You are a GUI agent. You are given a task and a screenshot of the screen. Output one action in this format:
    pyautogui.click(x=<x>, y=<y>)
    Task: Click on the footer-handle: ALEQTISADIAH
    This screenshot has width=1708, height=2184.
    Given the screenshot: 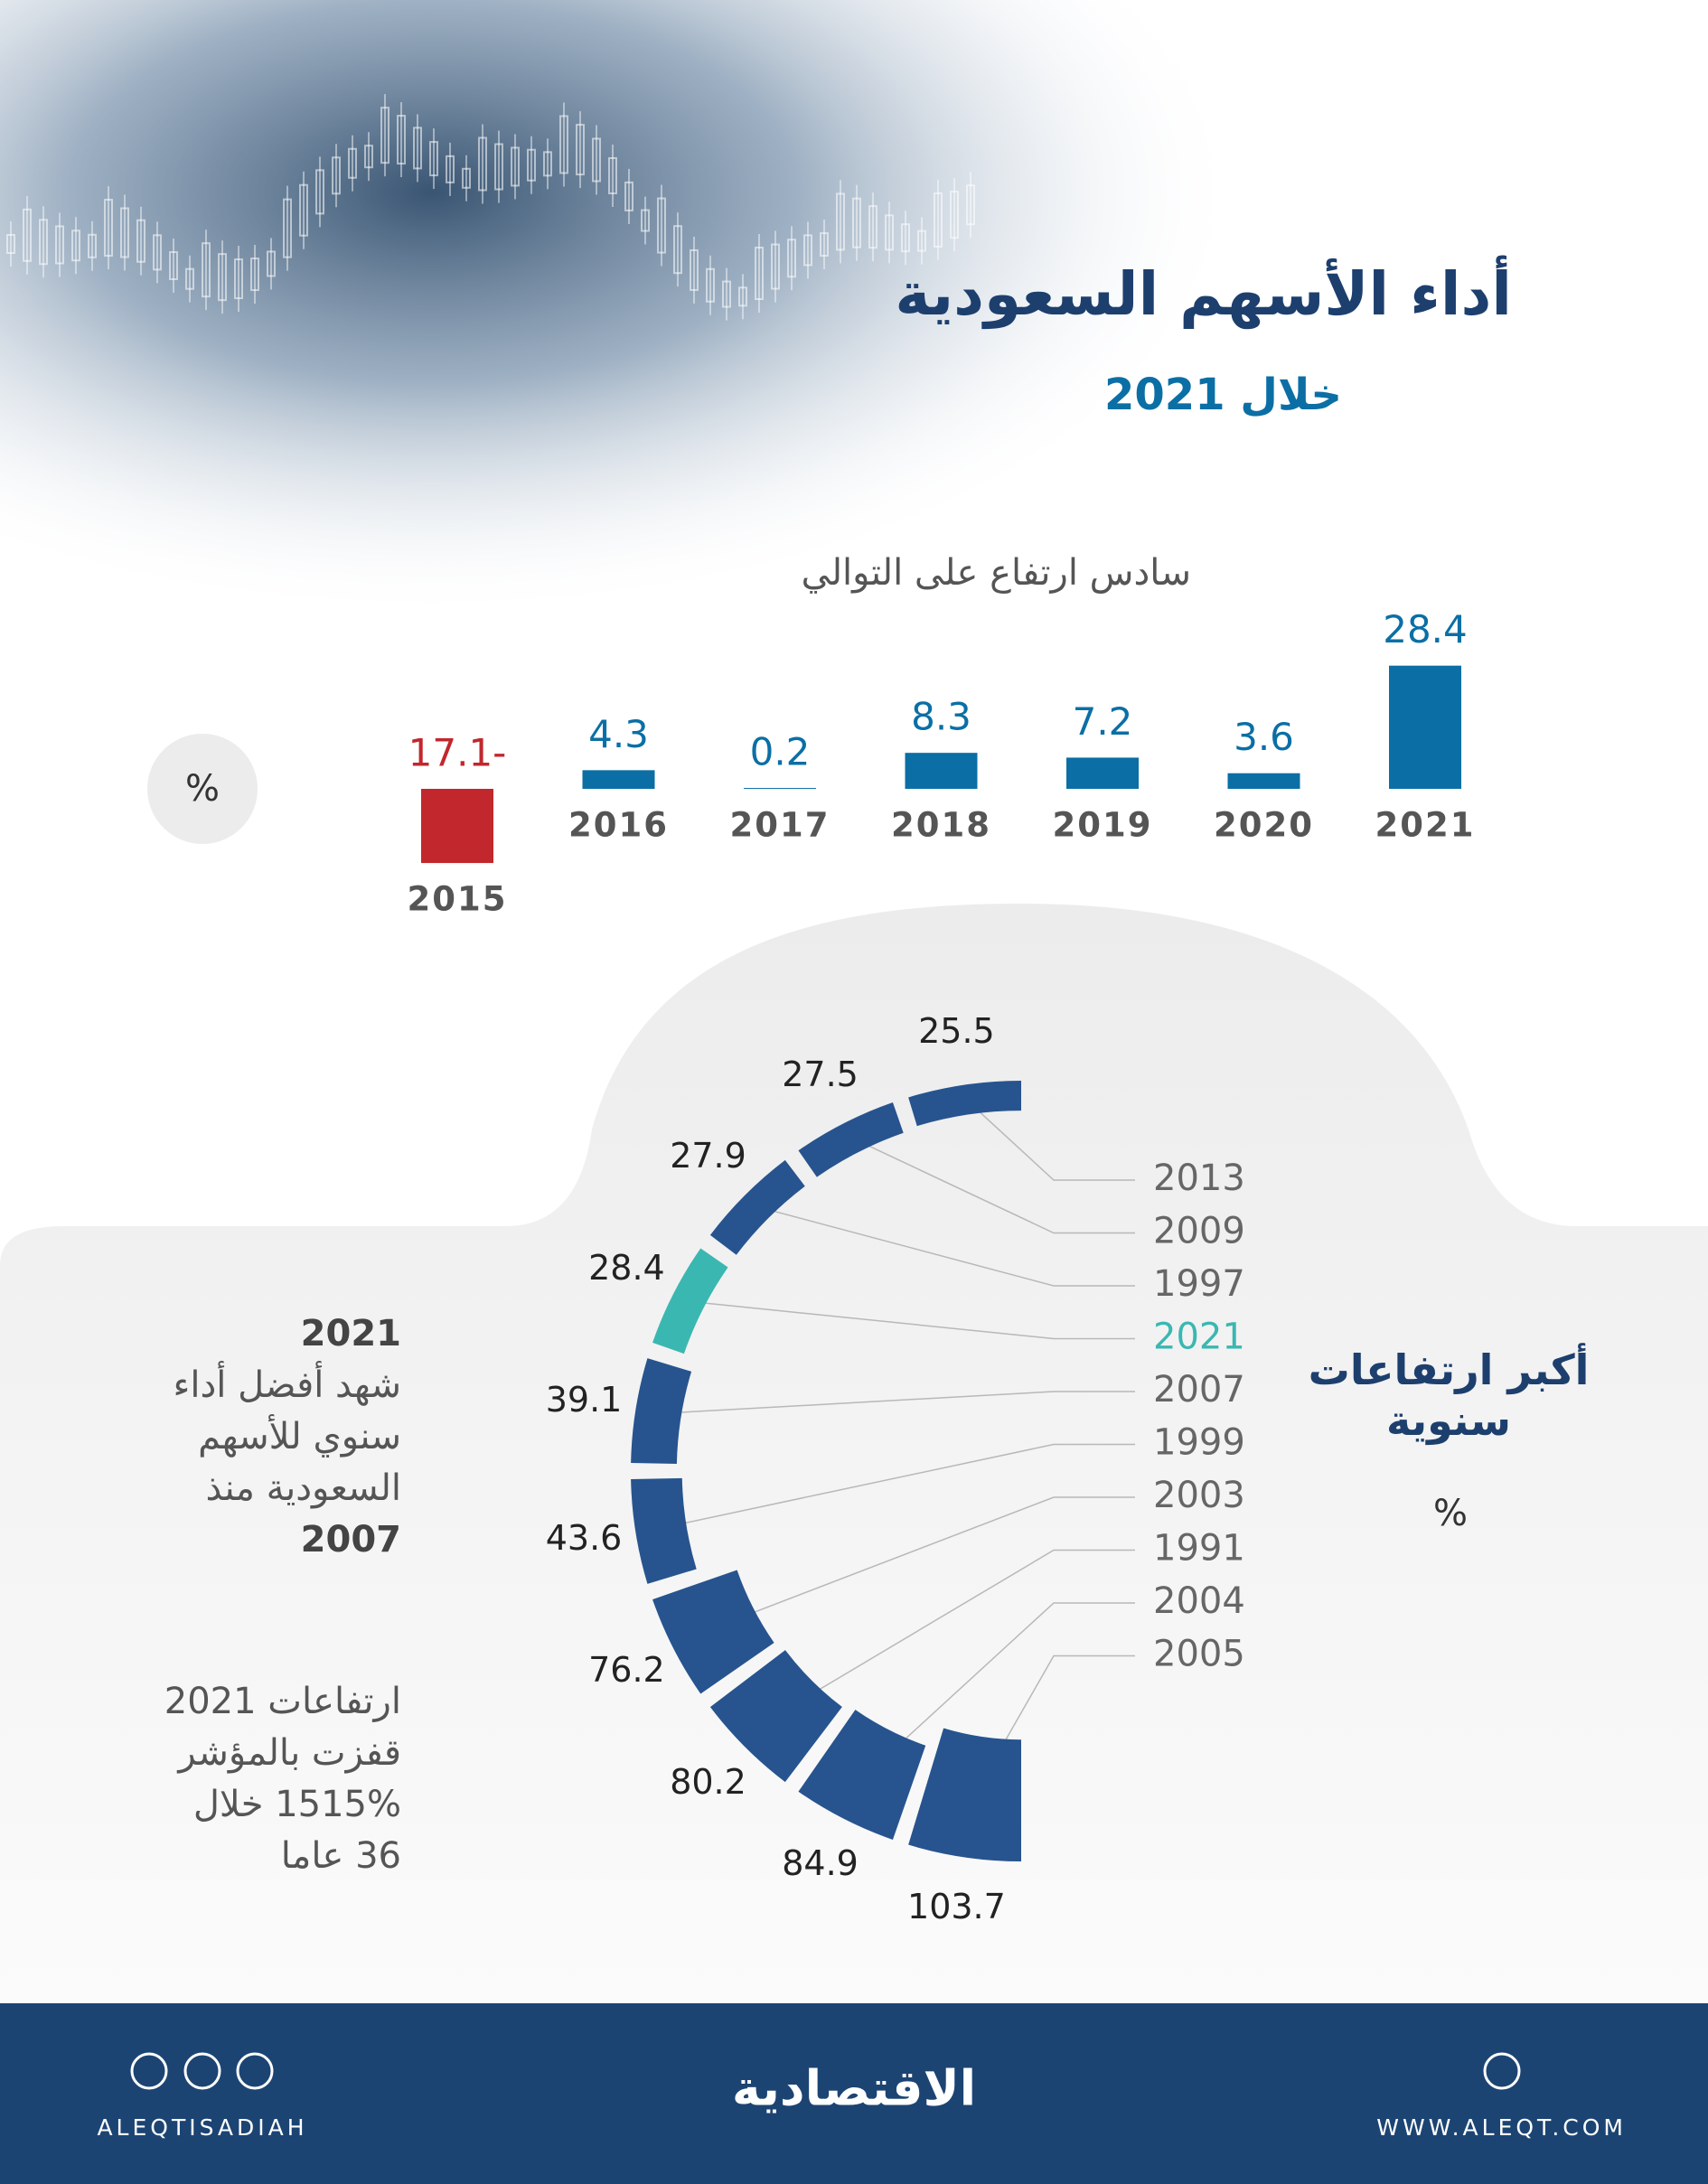 What is the action you would take?
    pyautogui.click(x=202, y=2127)
    